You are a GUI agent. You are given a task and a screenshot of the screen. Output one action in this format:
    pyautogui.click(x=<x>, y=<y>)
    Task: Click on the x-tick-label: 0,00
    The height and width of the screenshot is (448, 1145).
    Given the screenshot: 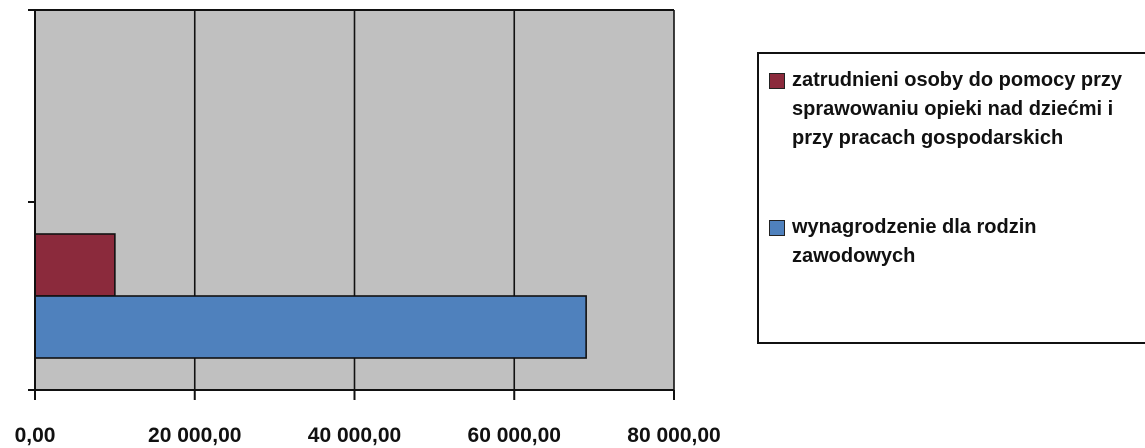 What is the action you would take?
    pyautogui.click(x=35, y=435)
    